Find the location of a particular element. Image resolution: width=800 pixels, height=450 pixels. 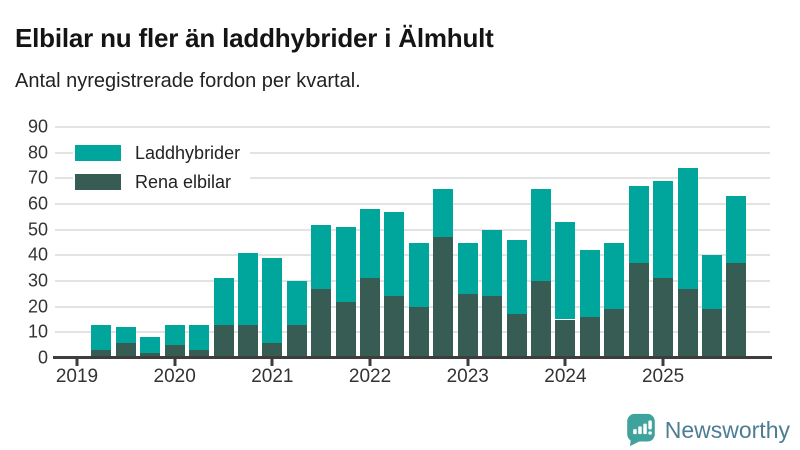

y-axis-label: 80 is located at coordinates (37, 152).